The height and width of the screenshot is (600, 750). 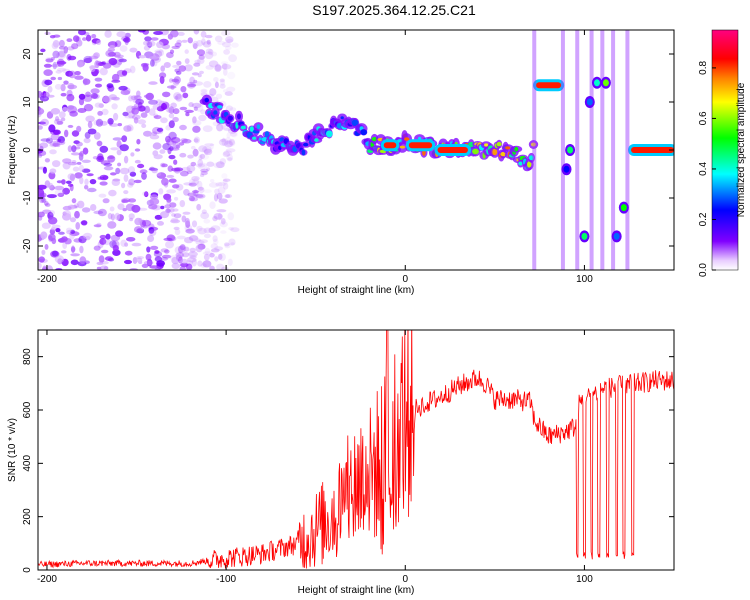 What do you see at coordinates (12, 150) in the screenshot?
I see `spectrogram-ylabel: Frequency (Hz)` at bounding box center [12, 150].